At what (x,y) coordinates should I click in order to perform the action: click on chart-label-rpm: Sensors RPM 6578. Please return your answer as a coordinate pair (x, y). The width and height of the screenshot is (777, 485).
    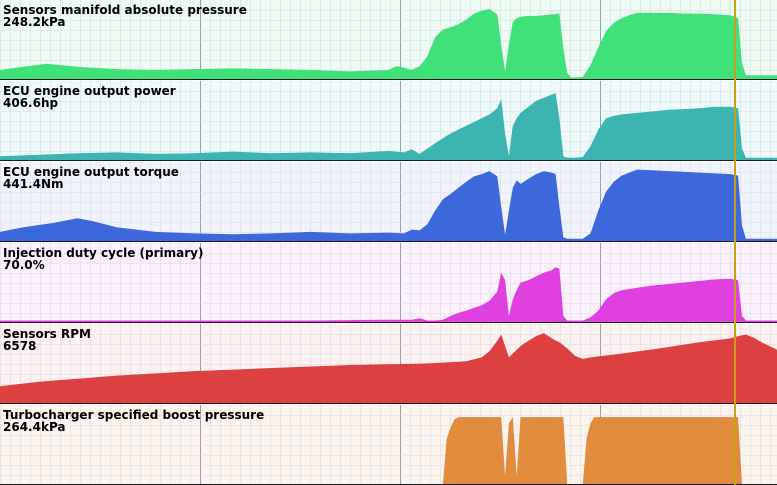
    Looking at the image, I should click on (47, 340).